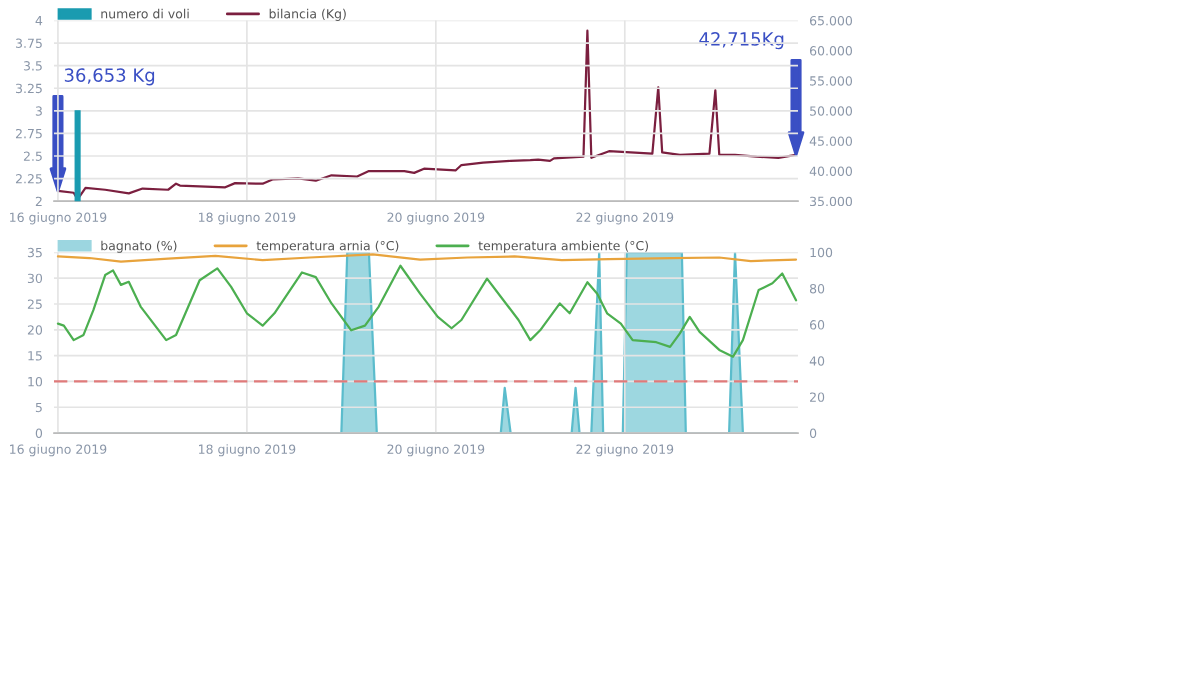 The width and height of the screenshot is (1200, 682). I want to click on line-series, so click(427, 311).